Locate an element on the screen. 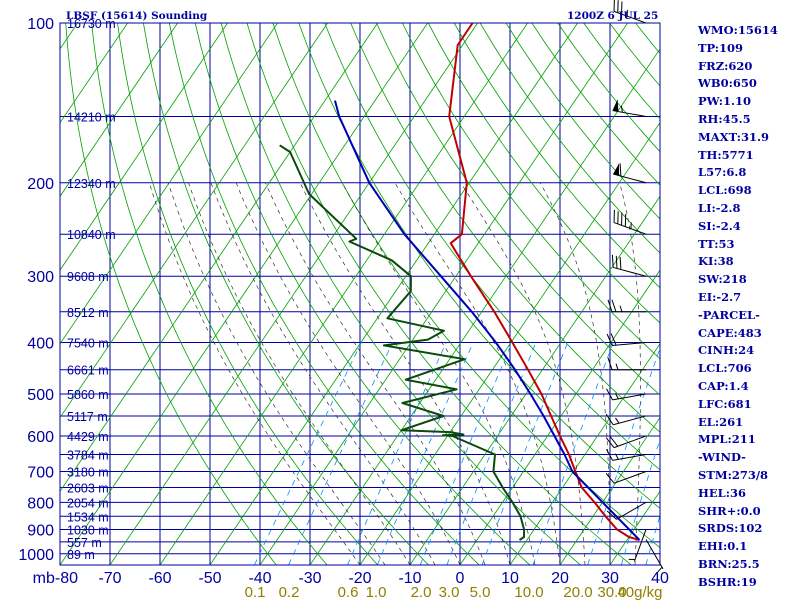 This screenshot has width=800, height=600. stat-item: LI:-2.8 is located at coordinates (719, 207).